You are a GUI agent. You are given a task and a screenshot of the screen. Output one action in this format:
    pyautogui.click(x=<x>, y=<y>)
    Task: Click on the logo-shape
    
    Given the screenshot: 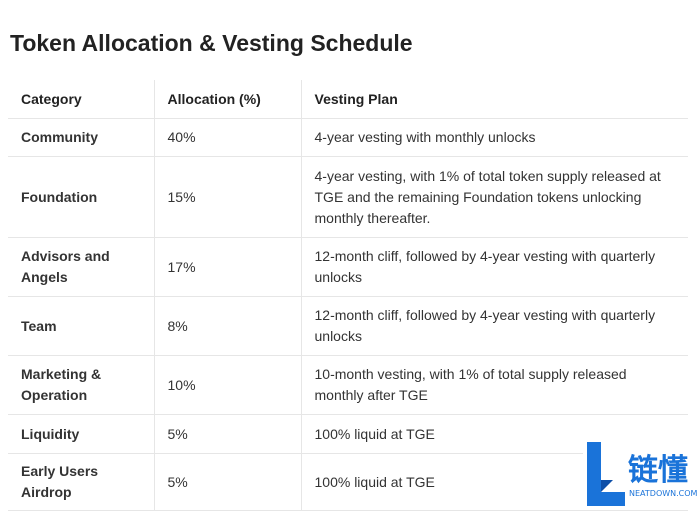 What is the action you would take?
    pyautogui.click(x=606, y=474)
    